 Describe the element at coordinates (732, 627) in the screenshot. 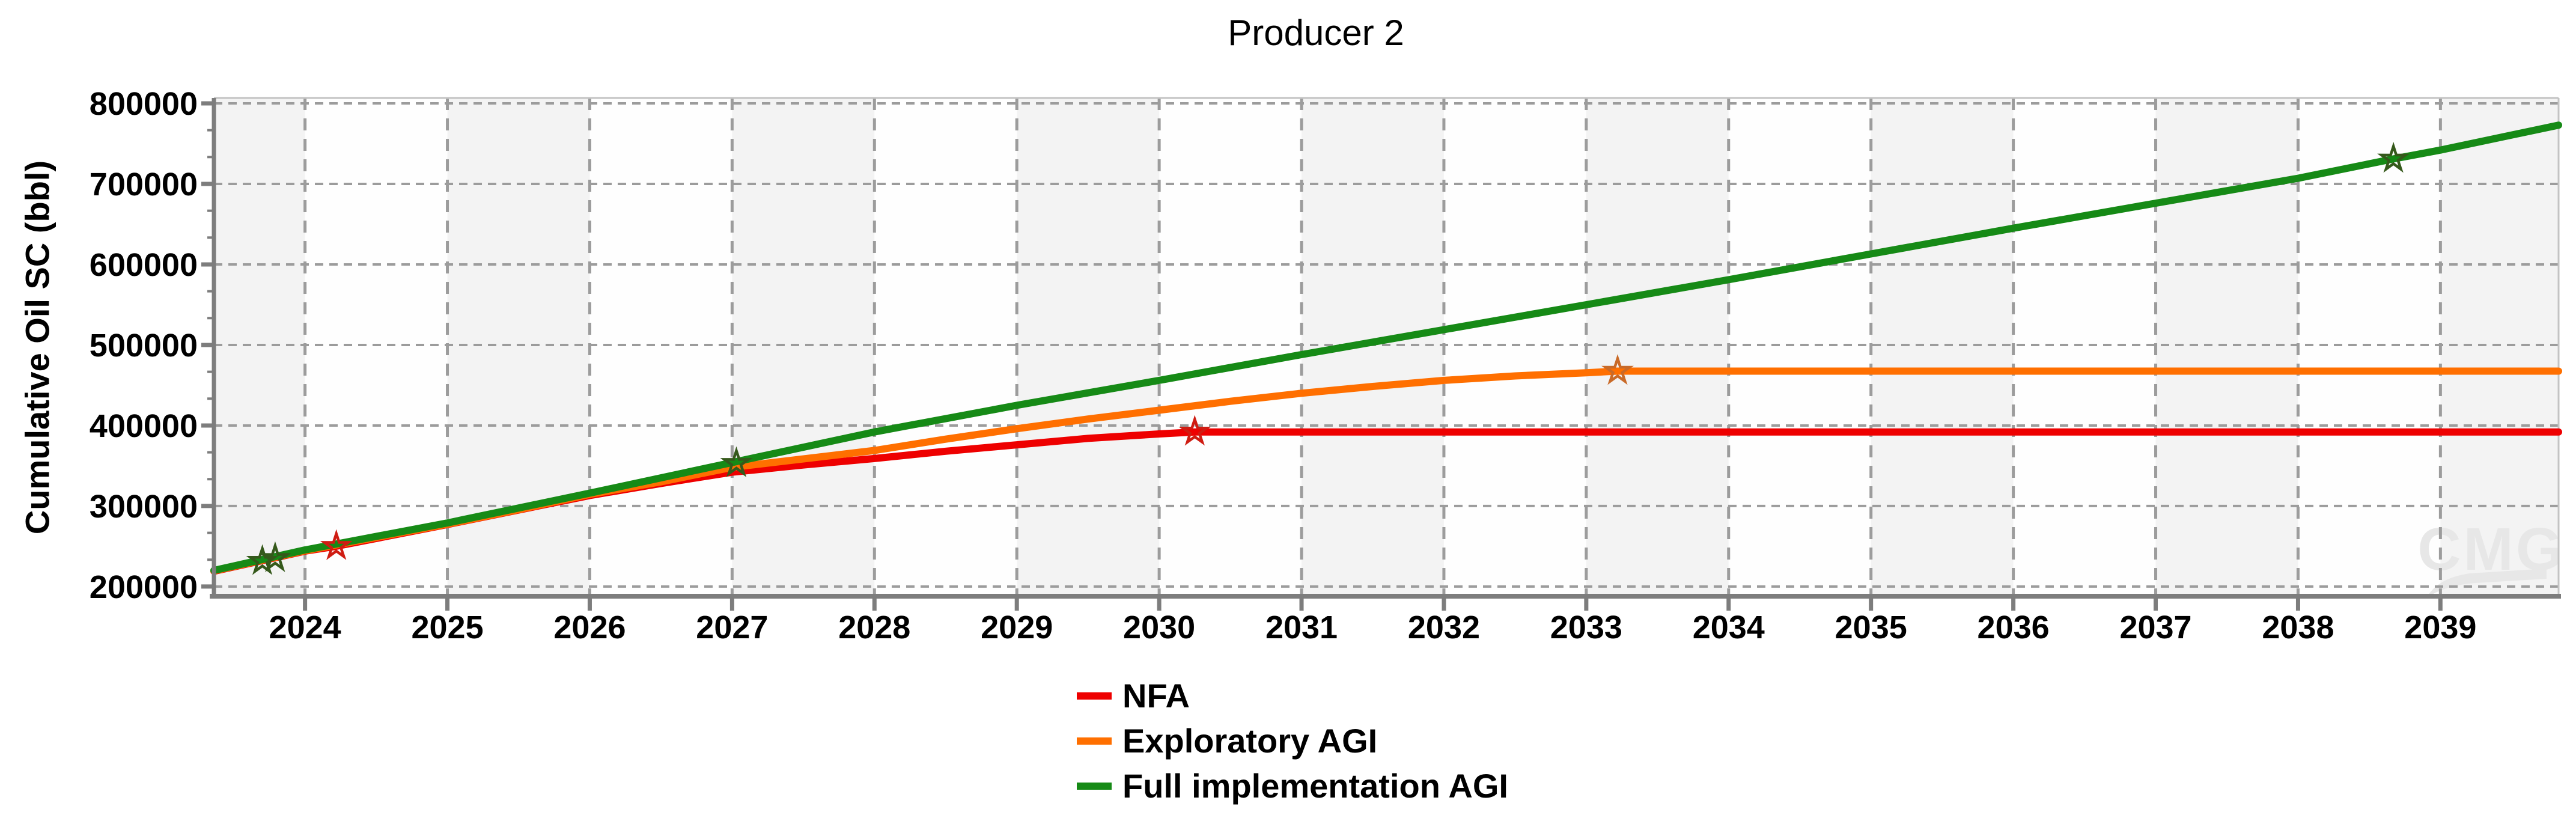

I see `x-tick-label: 2027` at that location.